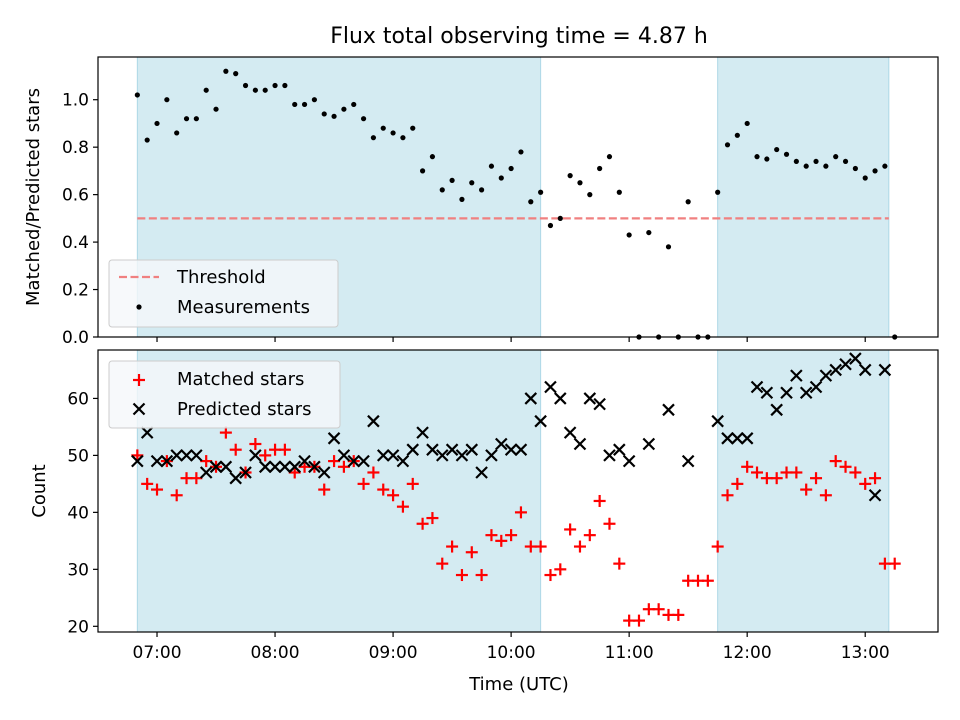 The width and height of the screenshot is (960, 720). I want to click on y-tick-label: 50, so click(78, 456).